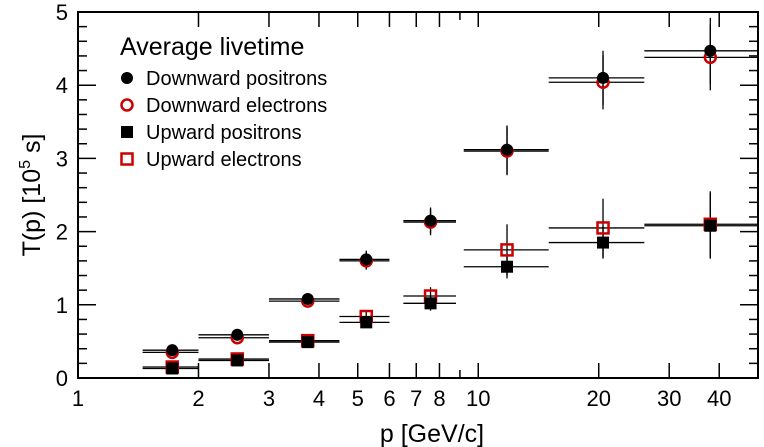 The image size is (764, 447). What do you see at coordinates (416, 398) in the screenshot?
I see `x-tick-label: 7` at bounding box center [416, 398].